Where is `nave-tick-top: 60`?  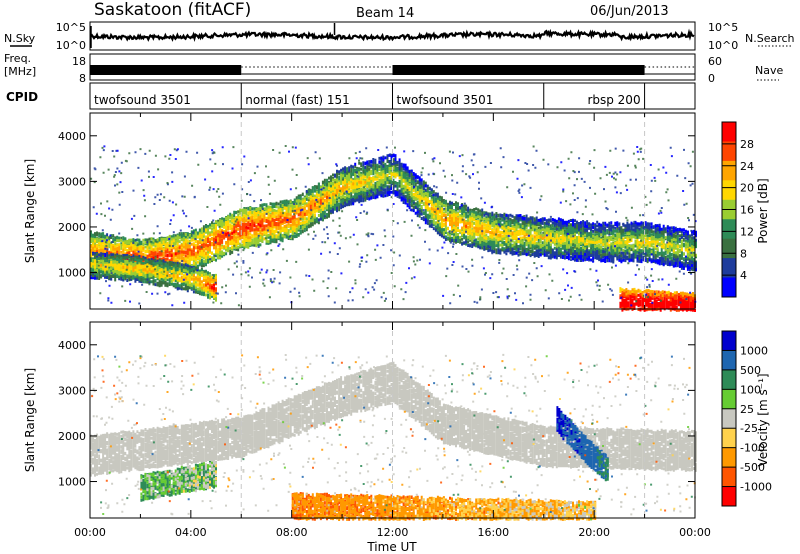 nave-tick-top: 60 is located at coordinates (715, 61).